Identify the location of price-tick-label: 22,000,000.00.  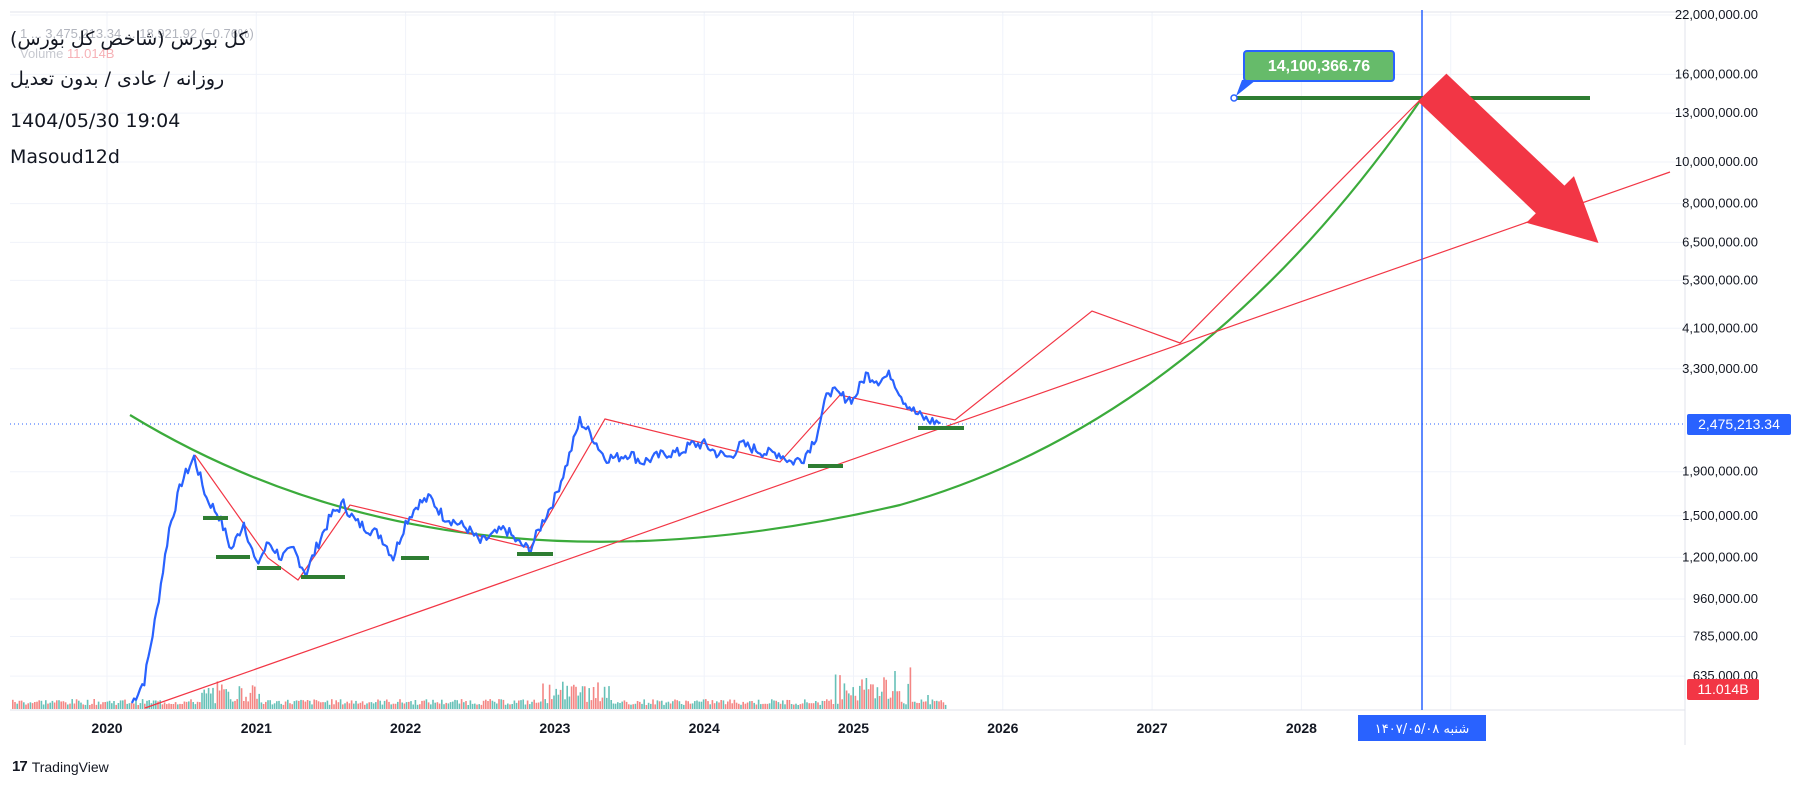
(1716, 14).